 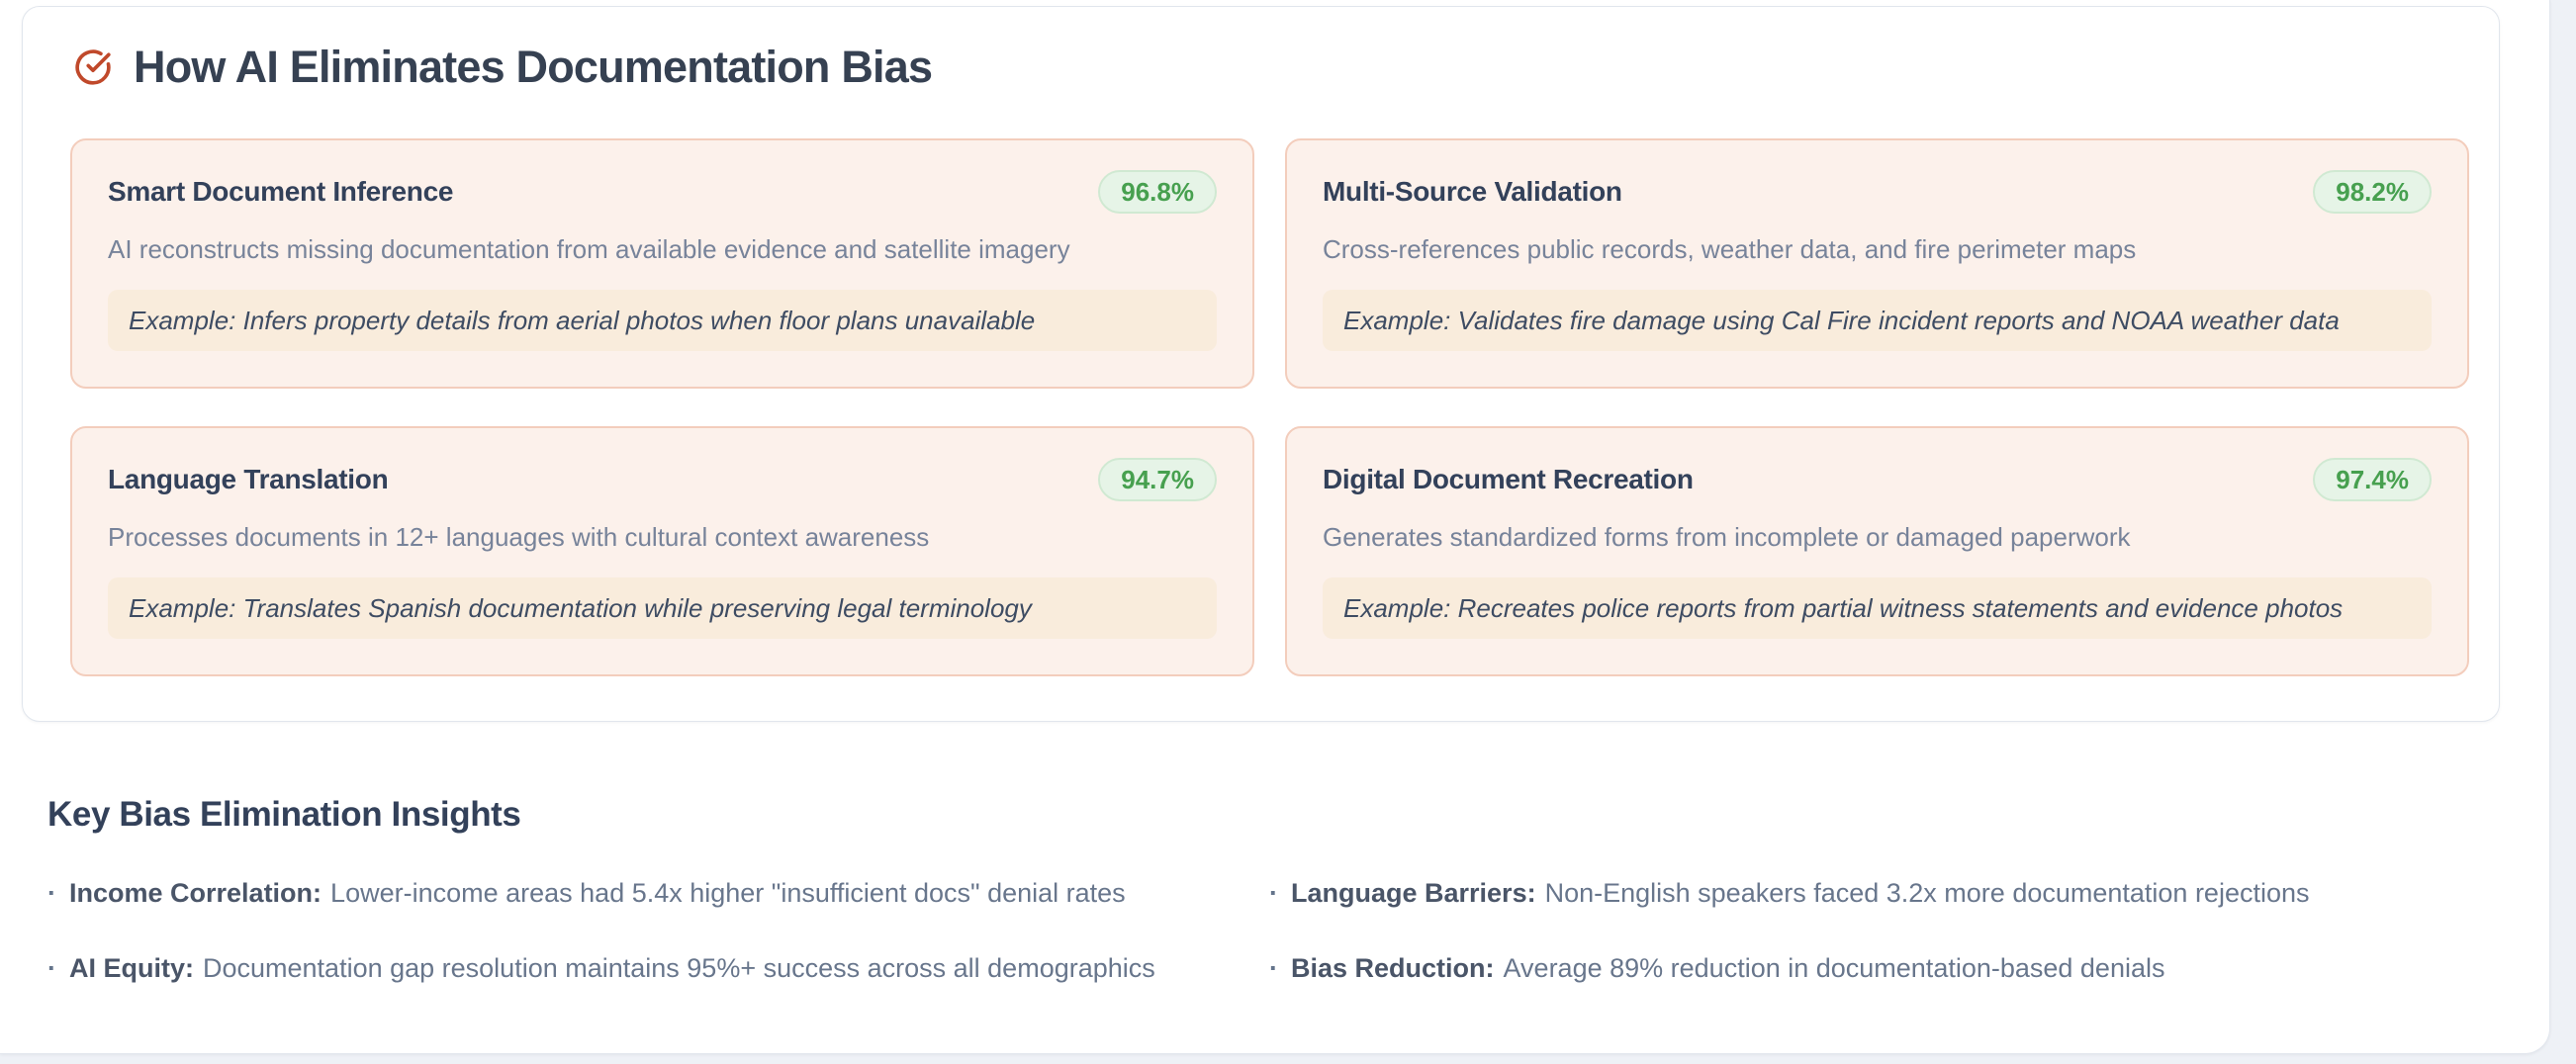 What do you see at coordinates (1472, 191) in the screenshot?
I see `feature-title: Multi-Source Validation` at bounding box center [1472, 191].